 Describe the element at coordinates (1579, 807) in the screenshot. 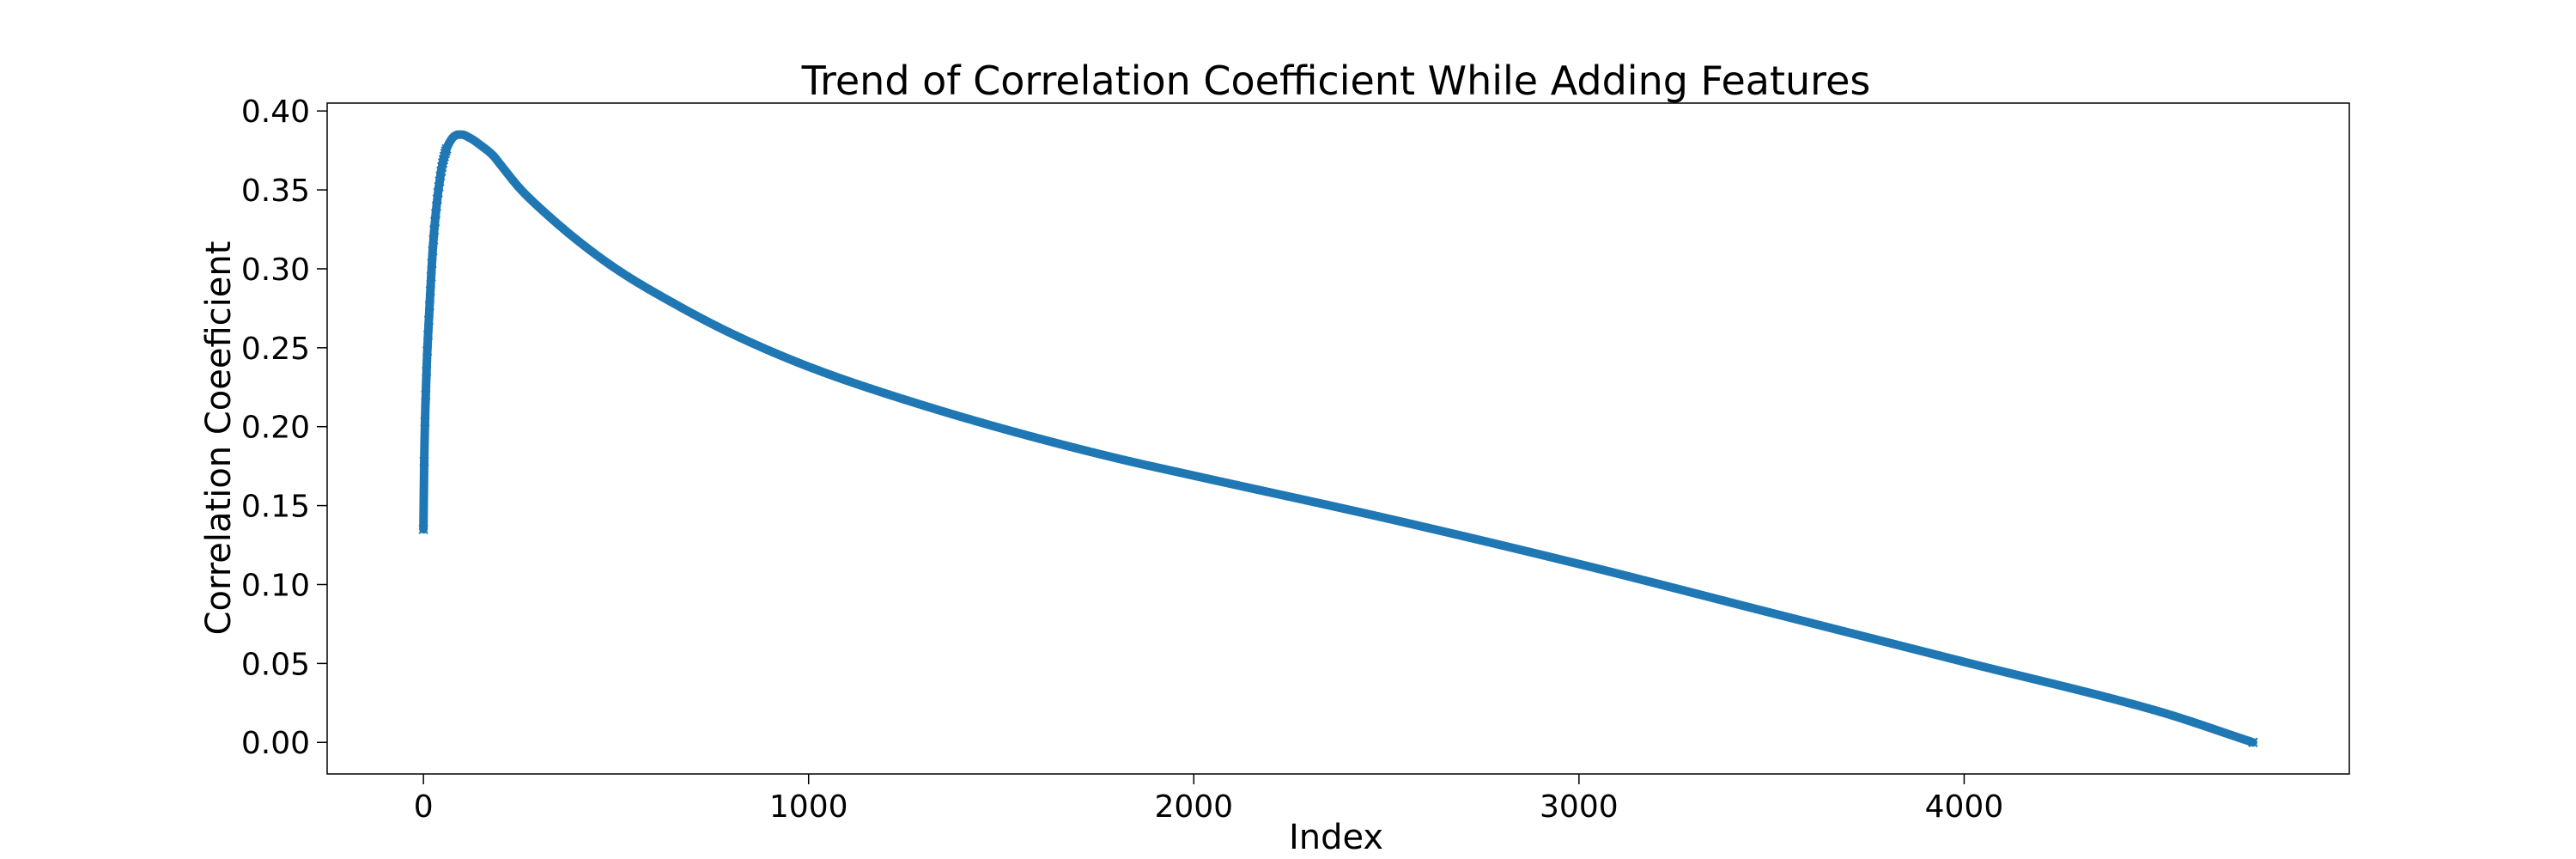

I see `x-tick-label: 3000` at that location.